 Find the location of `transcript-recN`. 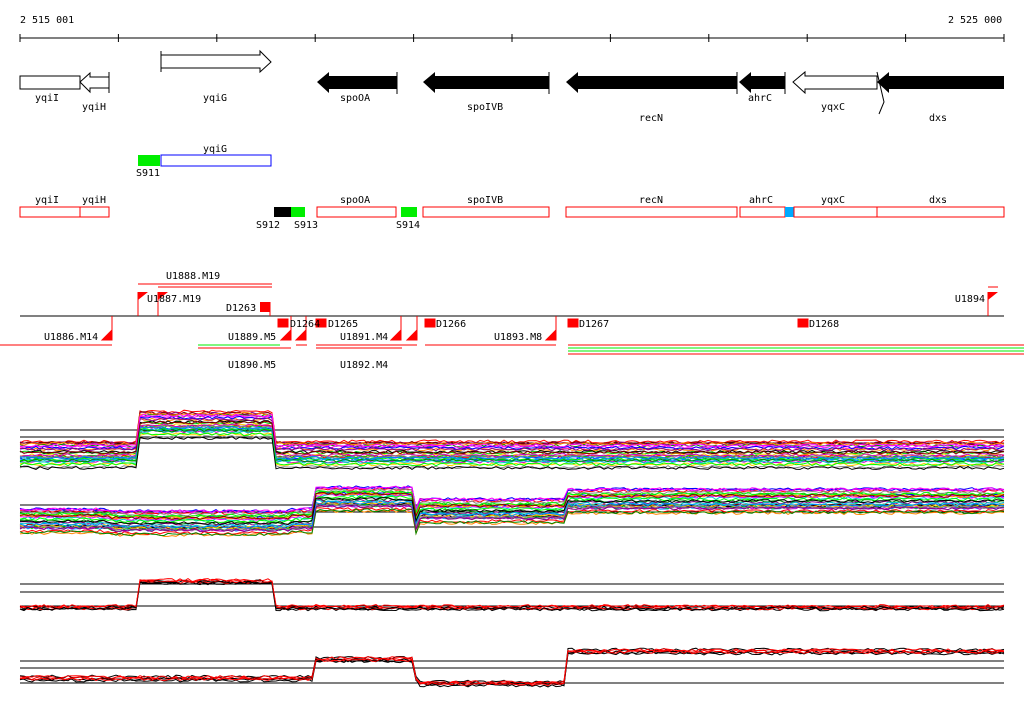

transcript-recN is located at coordinates (651, 212).